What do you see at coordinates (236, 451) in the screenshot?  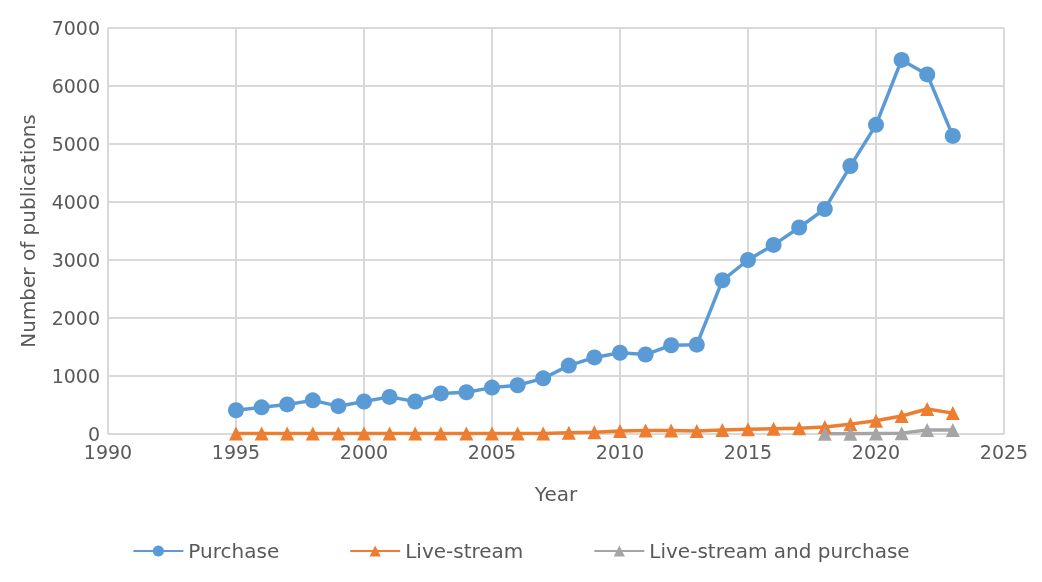 I see `x-tick-label: 1995` at bounding box center [236, 451].